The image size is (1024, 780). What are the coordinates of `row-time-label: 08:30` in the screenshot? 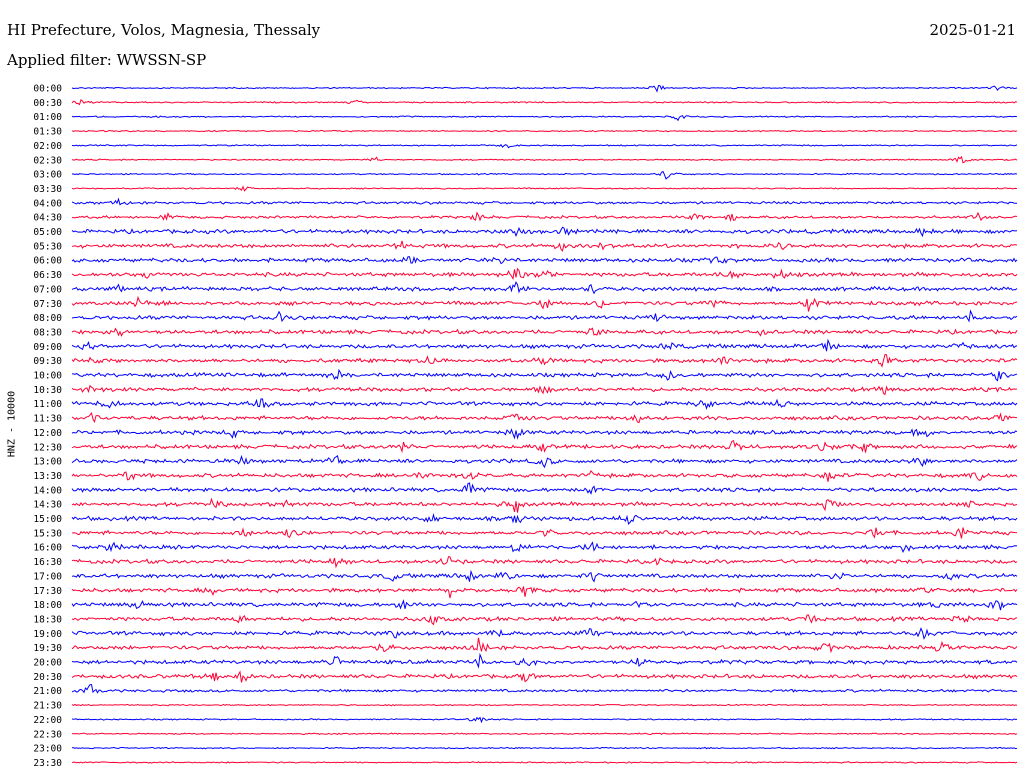 It's located at (47, 332).